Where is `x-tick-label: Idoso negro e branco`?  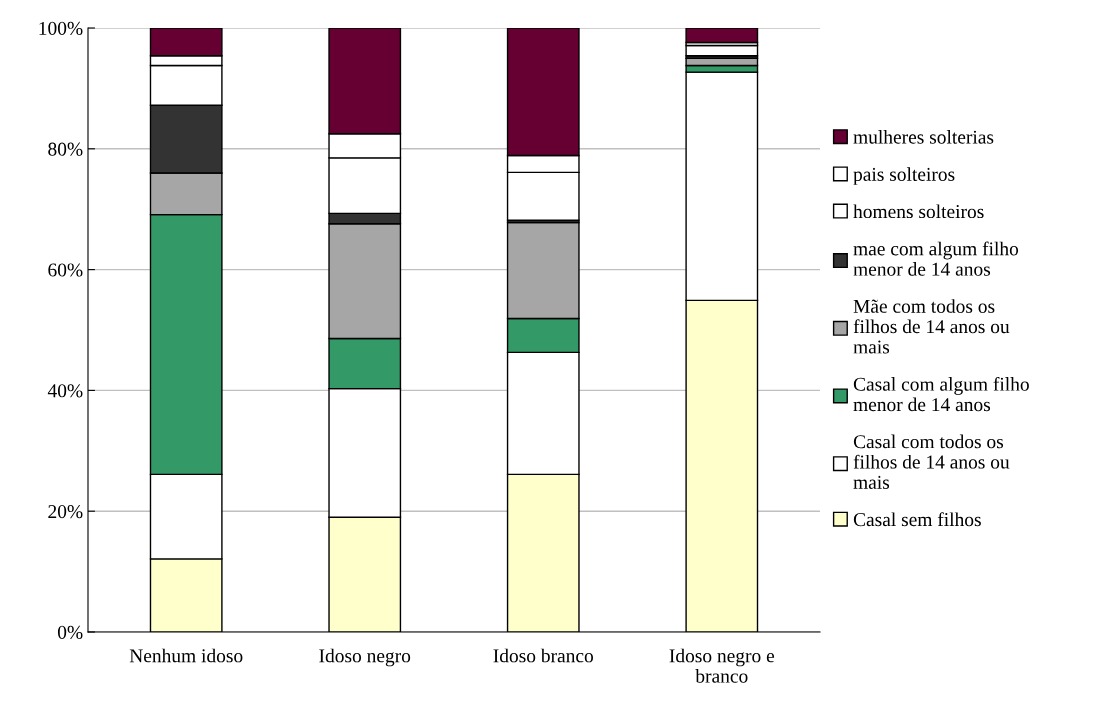 x-tick-label: Idoso negro e branco is located at coordinates (722, 665).